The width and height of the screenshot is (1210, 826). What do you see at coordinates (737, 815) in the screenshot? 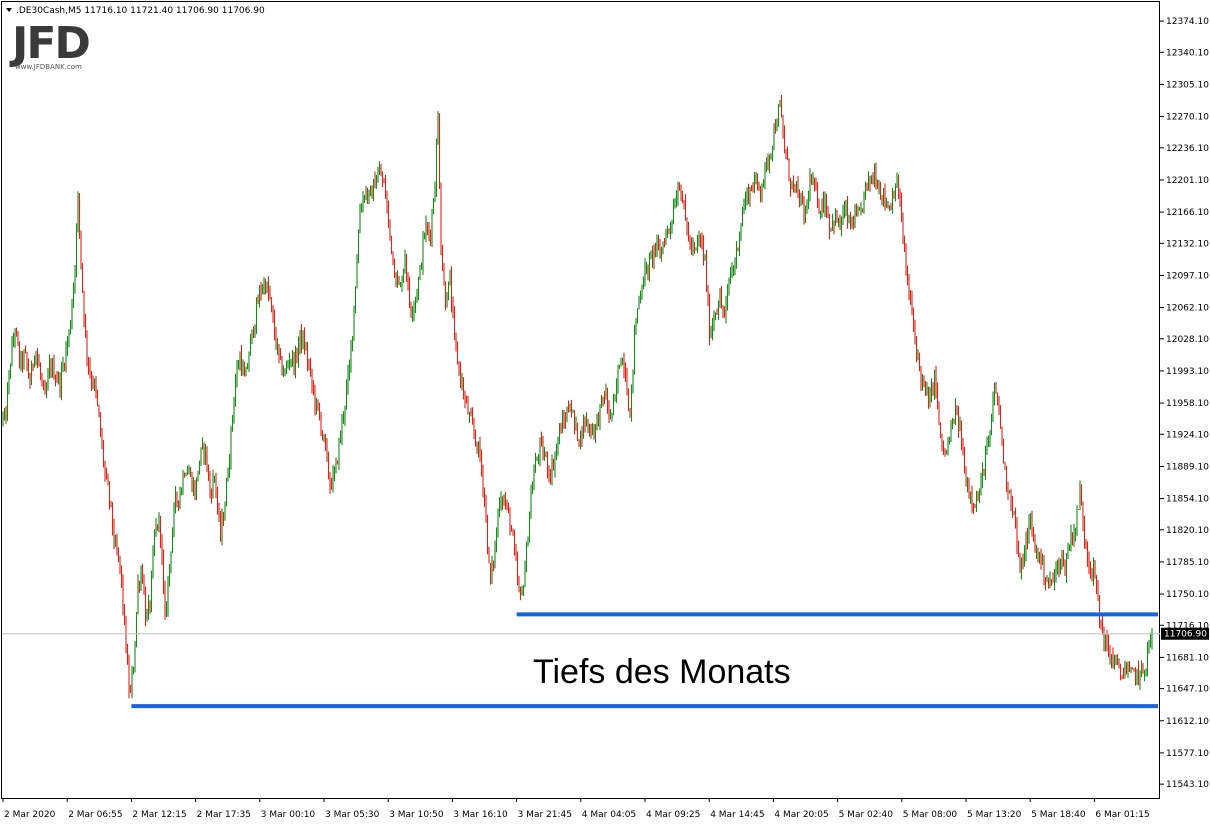
I see `x-tick-label: 4 Mar 14:45` at bounding box center [737, 815].